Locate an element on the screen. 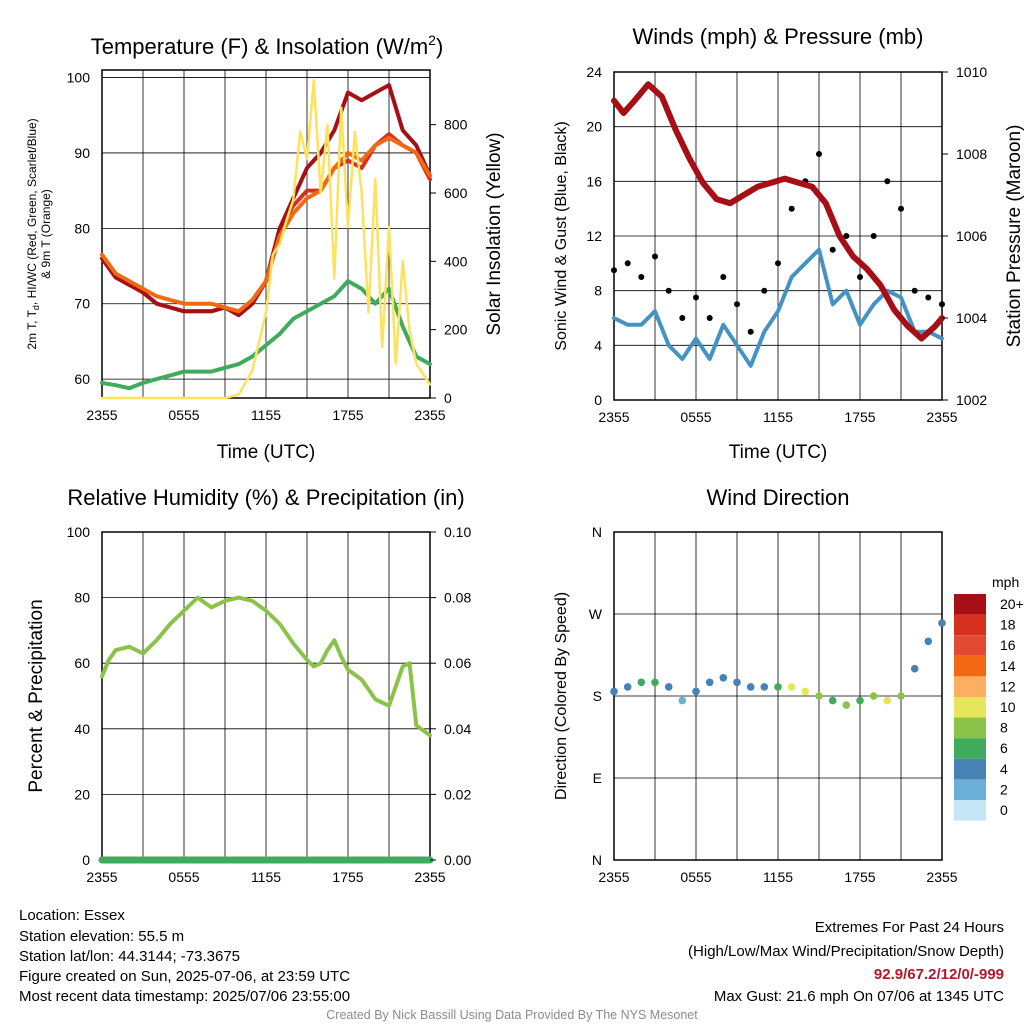 This screenshot has width=1024, height=1024. series-line-insolation is located at coordinates (266, 239).